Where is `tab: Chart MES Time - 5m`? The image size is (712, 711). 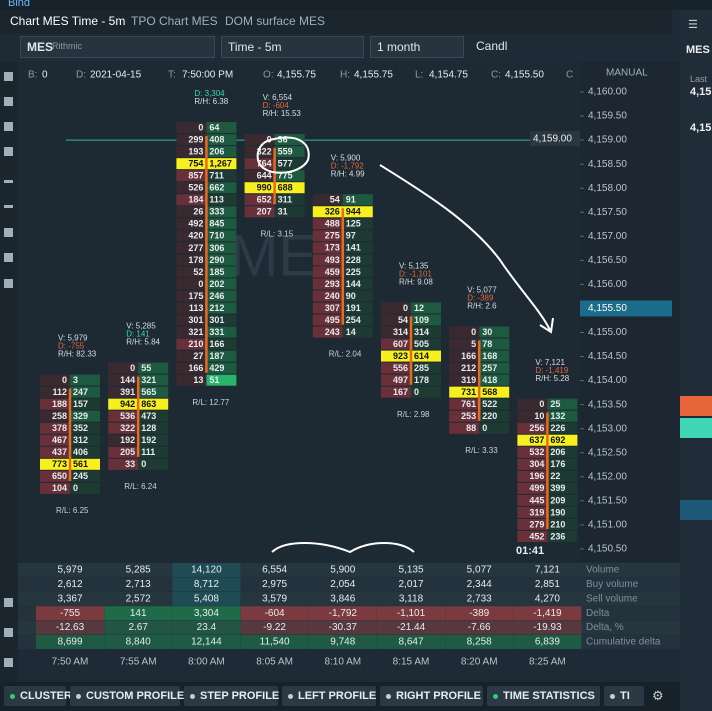
tab: Chart MES Time - 5m is located at coordinates (68, 21).